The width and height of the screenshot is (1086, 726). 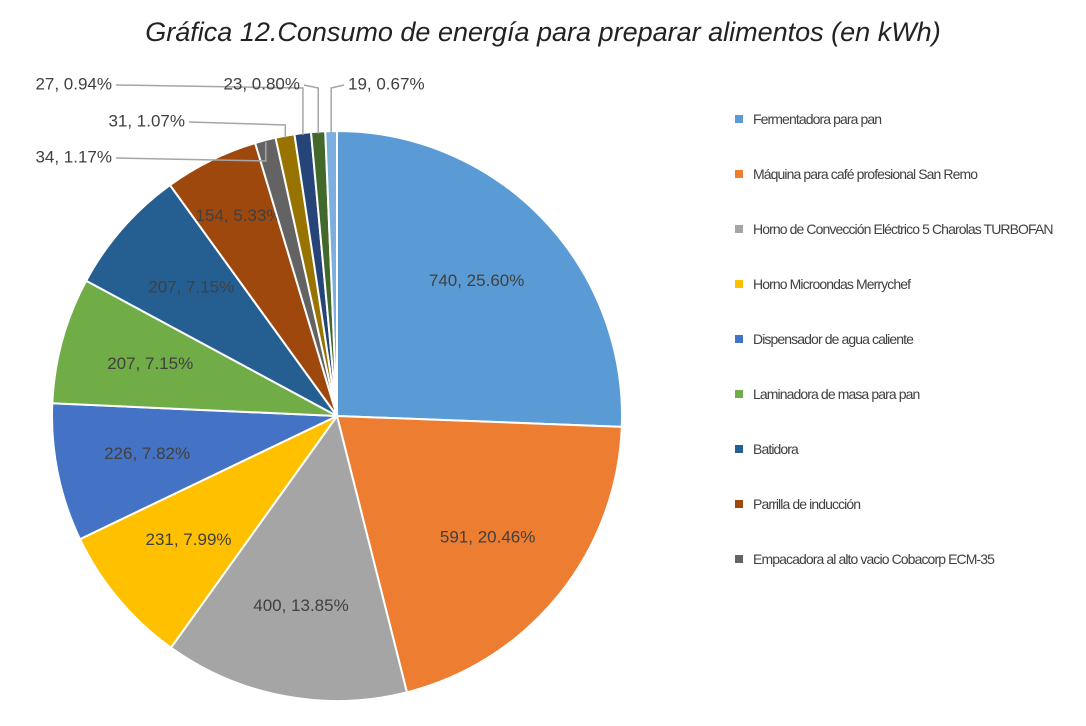 I want to click on data-label: 19, 0.67%, so click(x=386, y=83).